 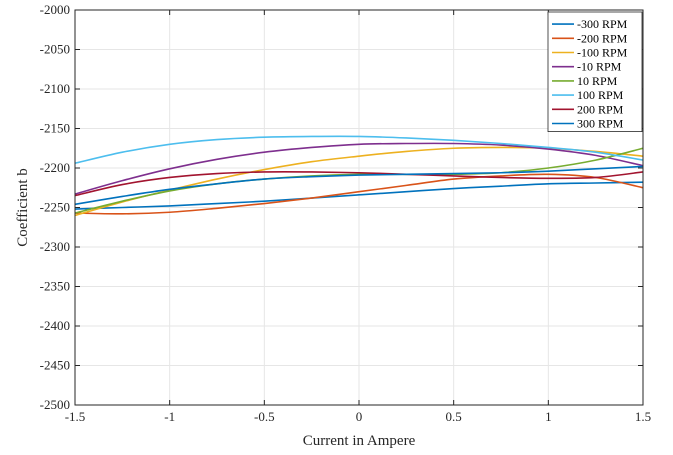 I want to click on legend-label-2: -100 RPM, so click(x=602, y=53).